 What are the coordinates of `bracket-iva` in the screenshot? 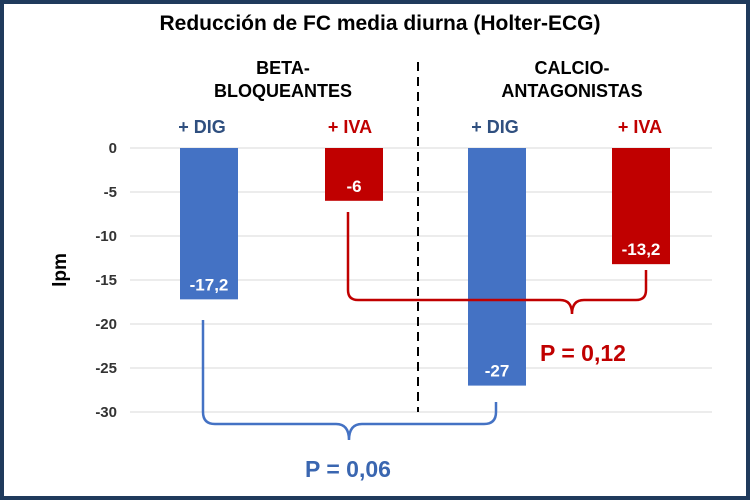 It's located at (497, 263).